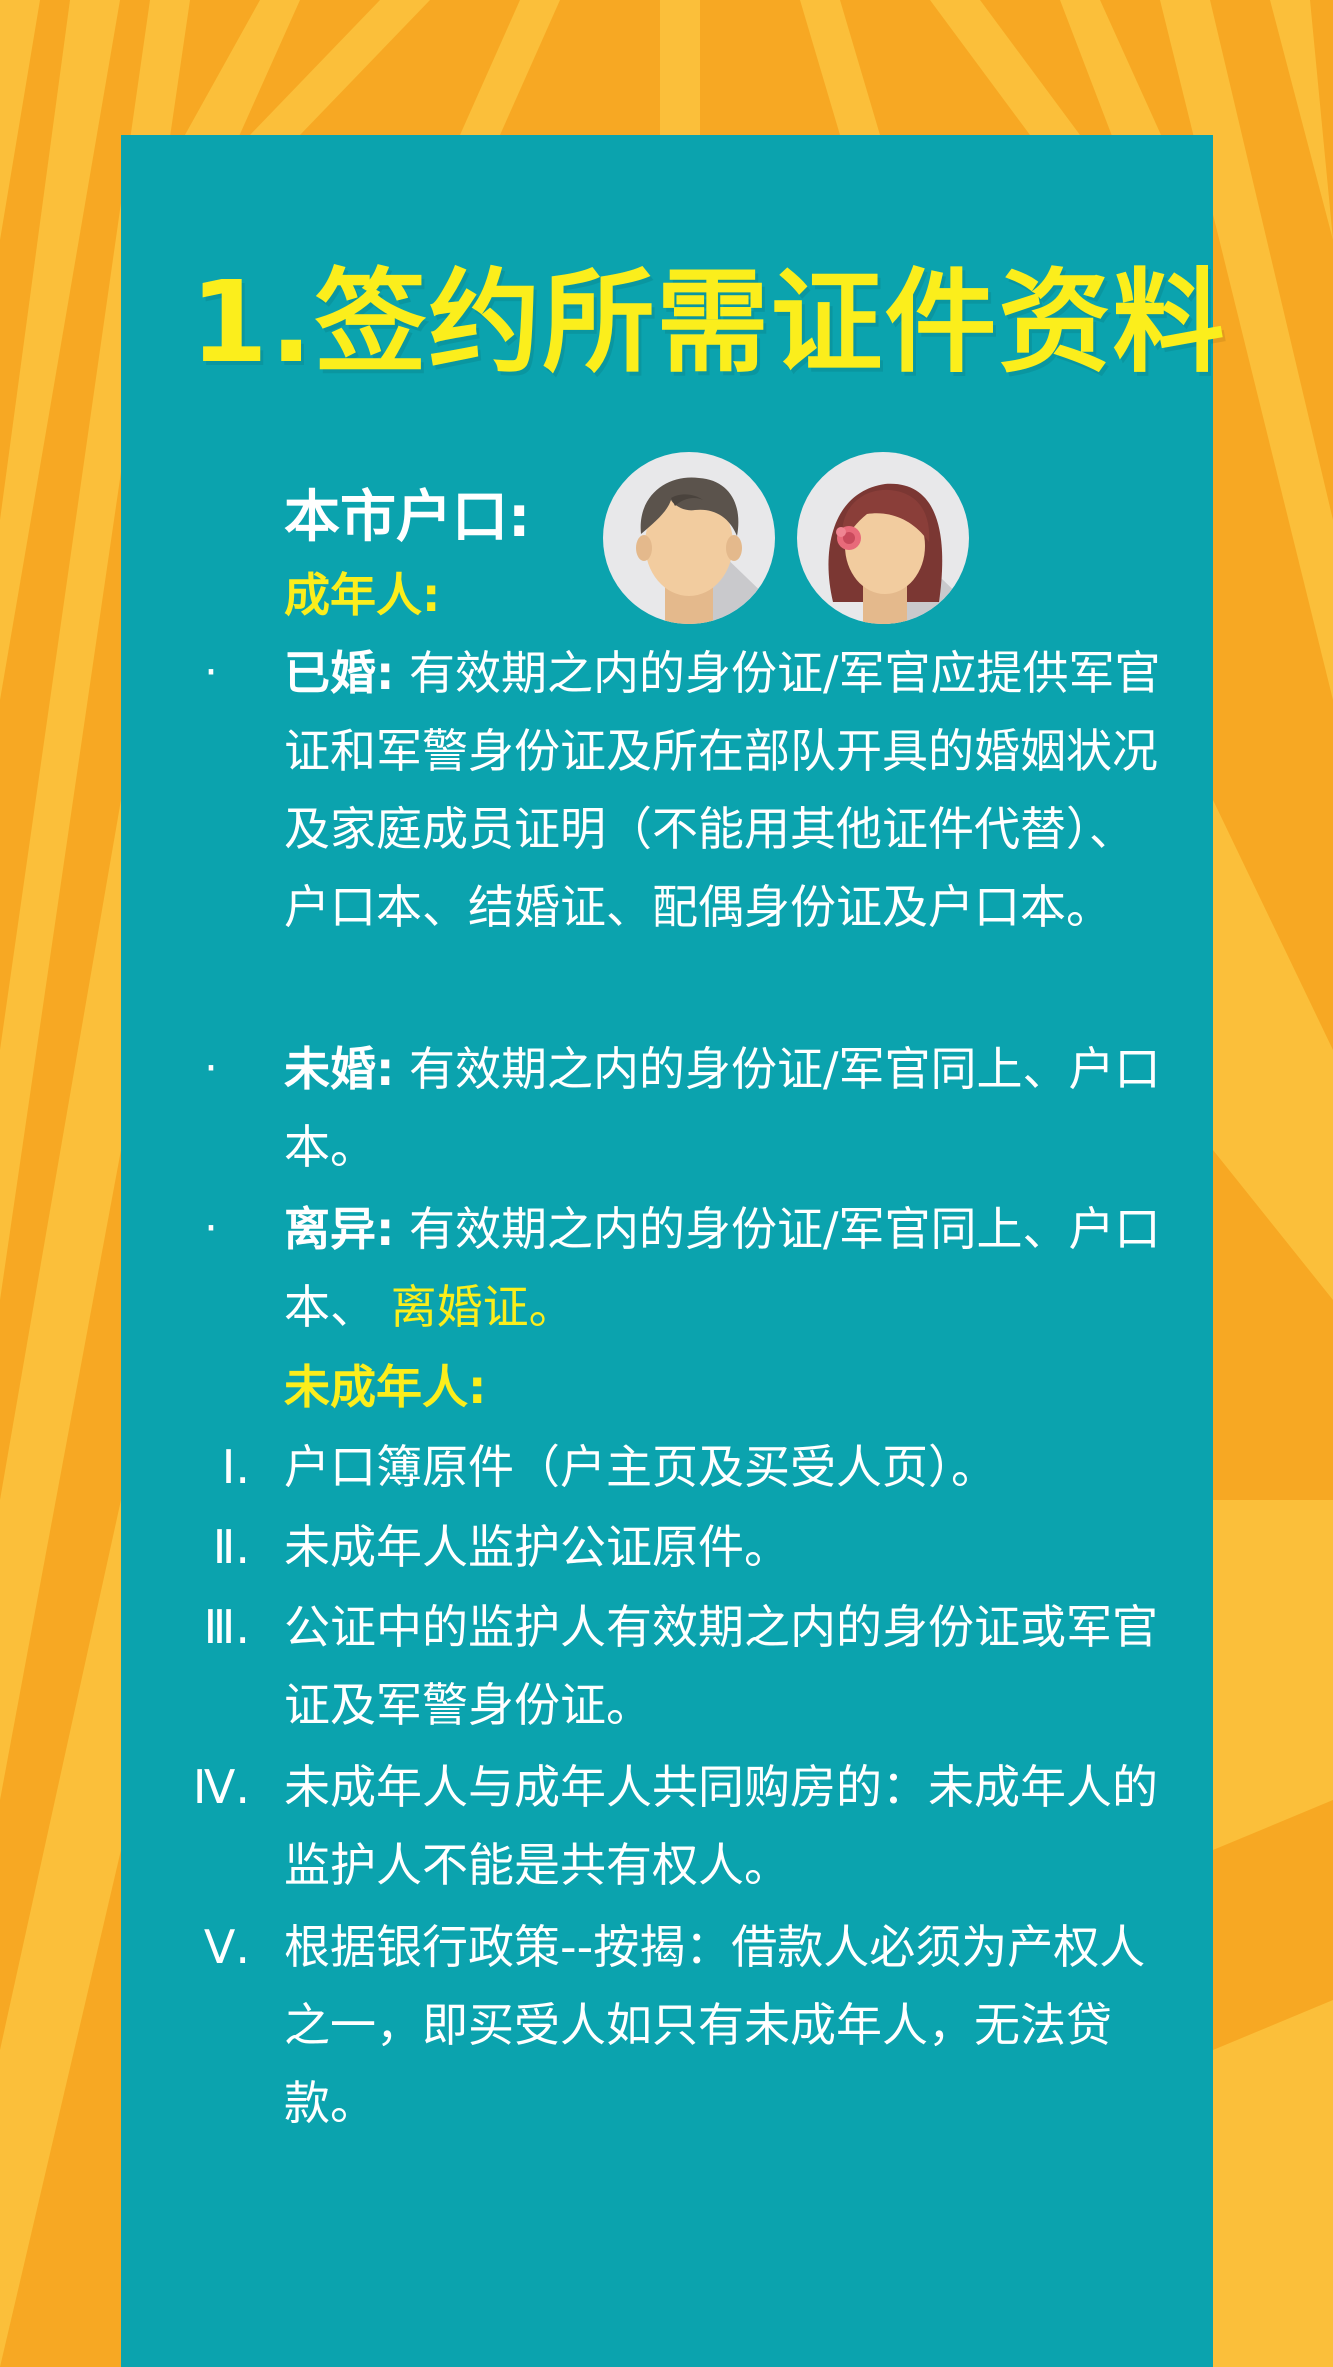 The image size is (1333, 2367). I want to click on minor-item-5-number: Ⅴ., so click(226, 1947).